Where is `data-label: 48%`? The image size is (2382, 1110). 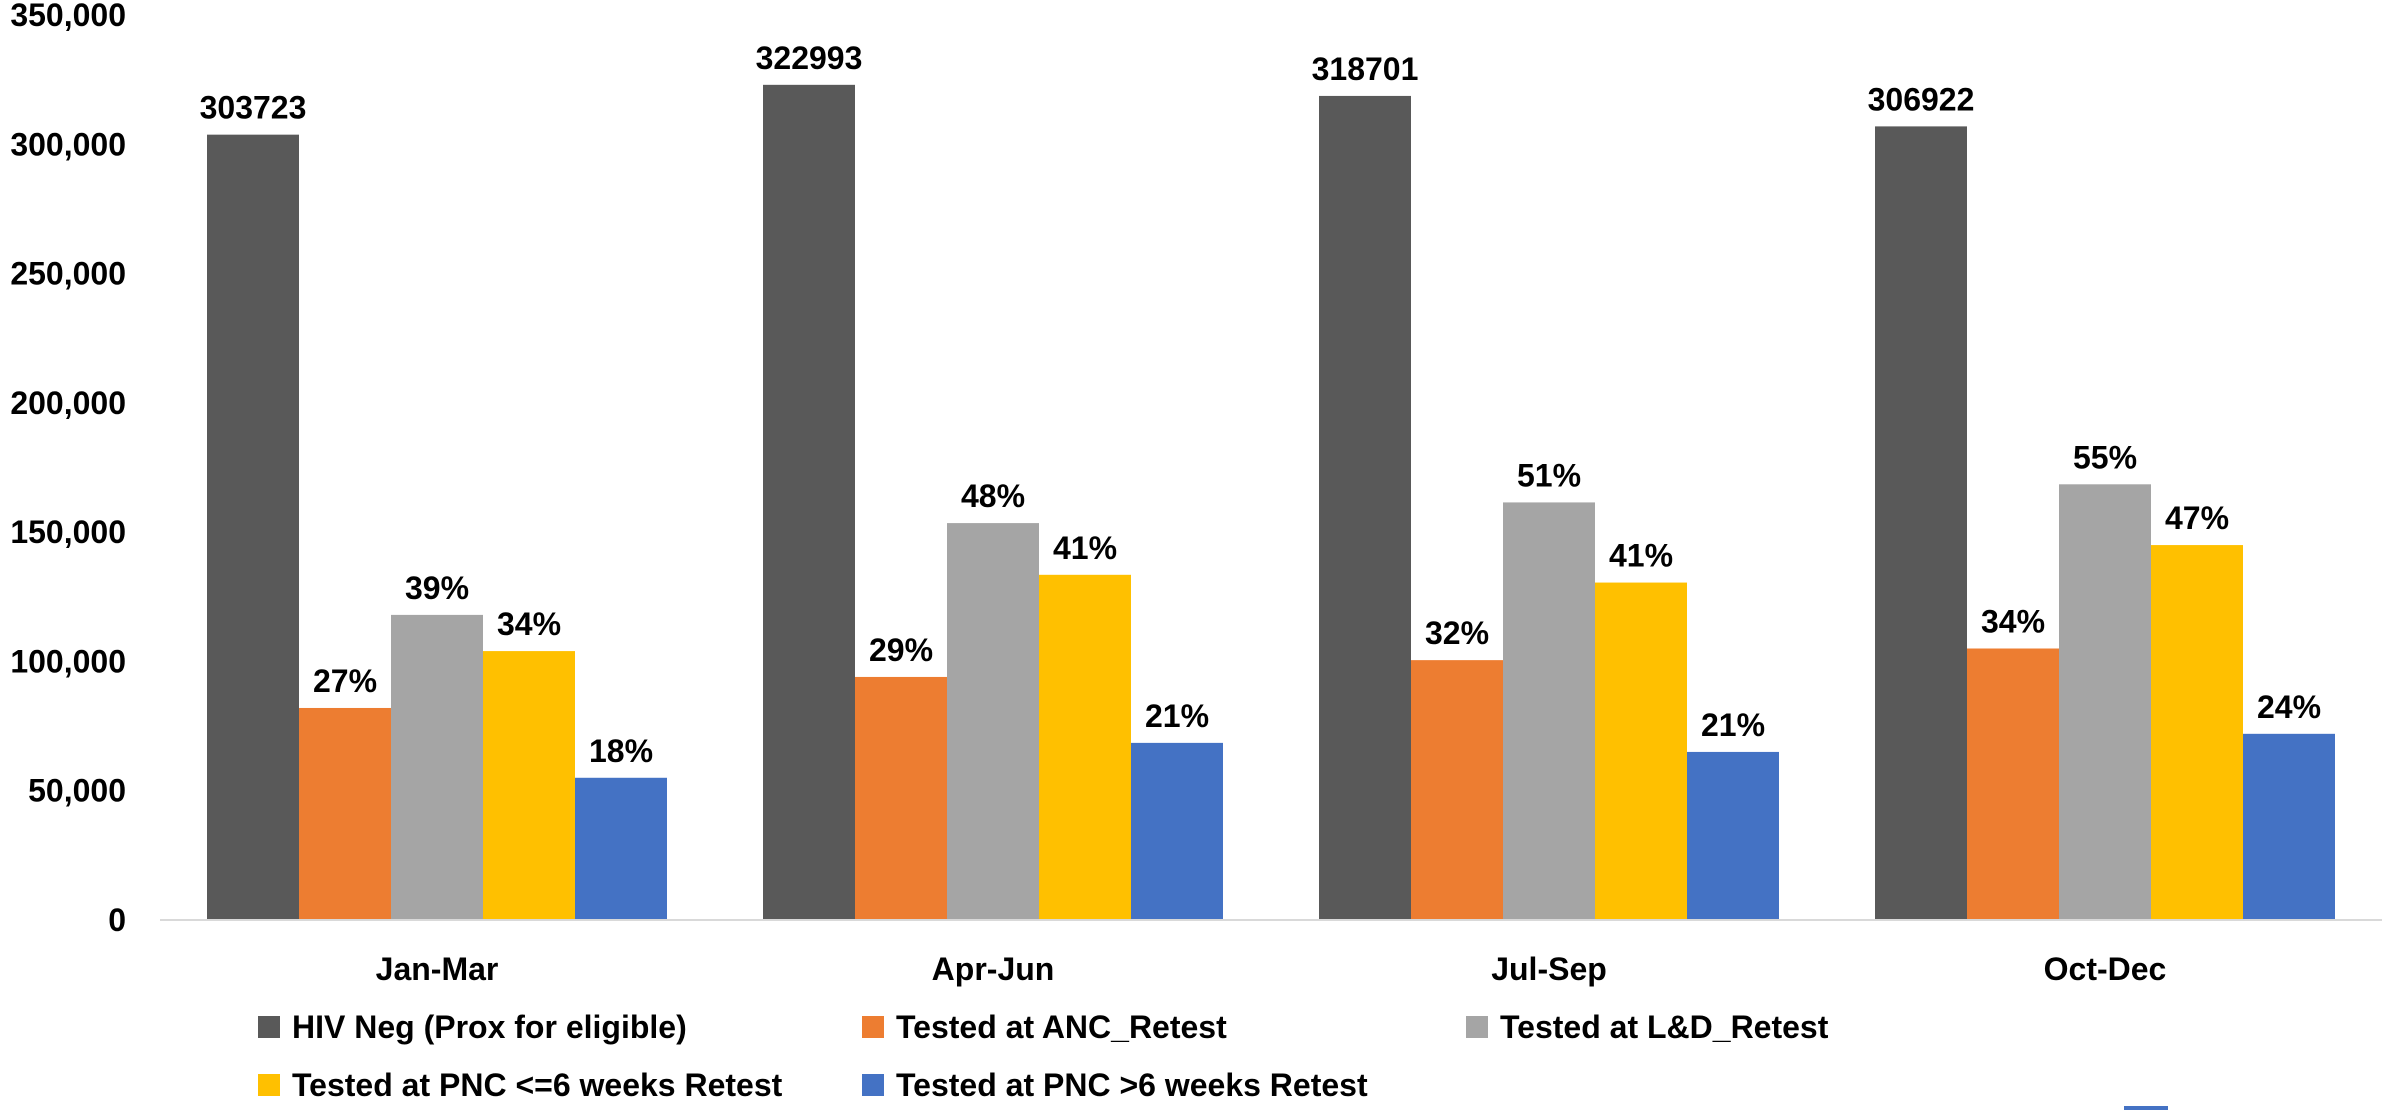 data-label: 48% is located at coordinates (993, 496).